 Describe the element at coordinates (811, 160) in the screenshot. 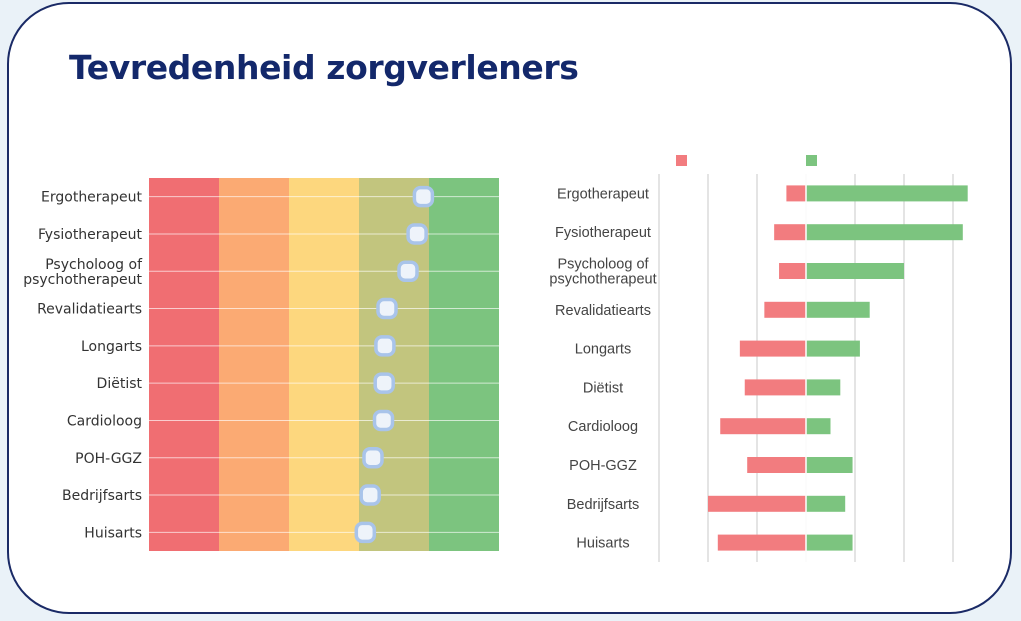

I see `legend-swatch-meest` at that location.